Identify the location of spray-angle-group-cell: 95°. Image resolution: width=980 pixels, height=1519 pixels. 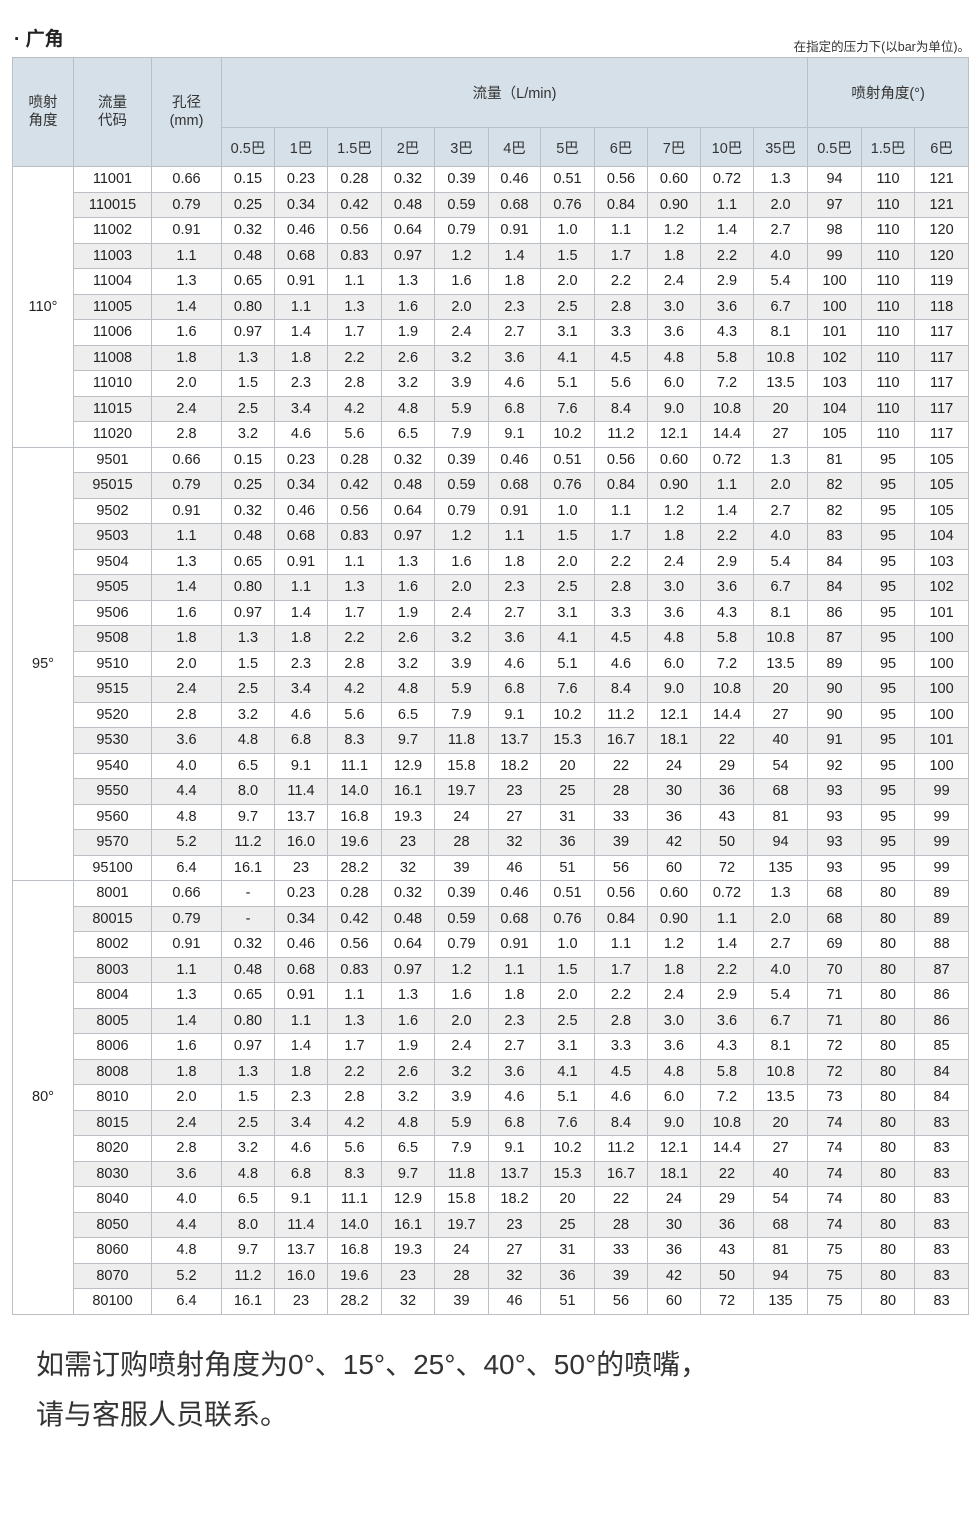
(43, 663).